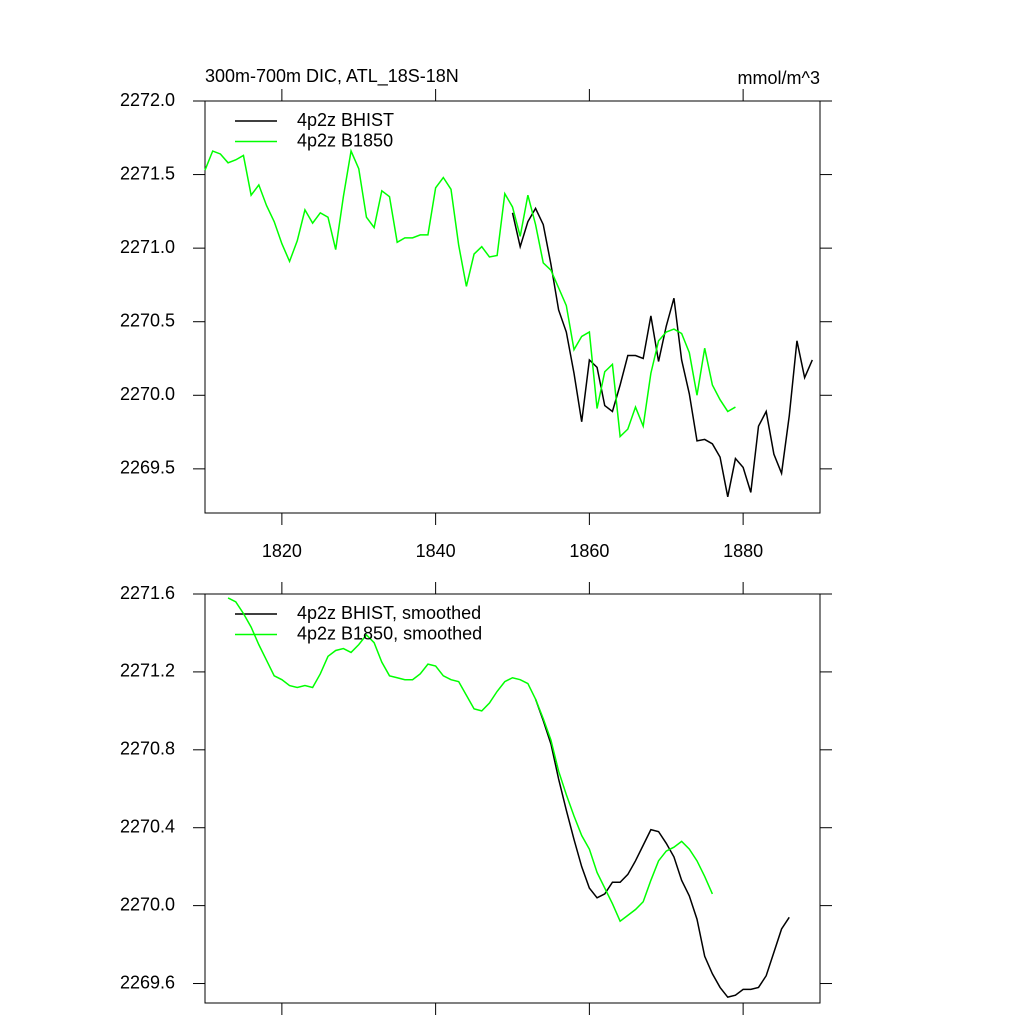 The width and height of the screenshot is (1024, 1024). What do you see at coordinates (147, 468) in the screenshot?
I see `y-tick-label: 2269.5` at bounding box center [147, 468].